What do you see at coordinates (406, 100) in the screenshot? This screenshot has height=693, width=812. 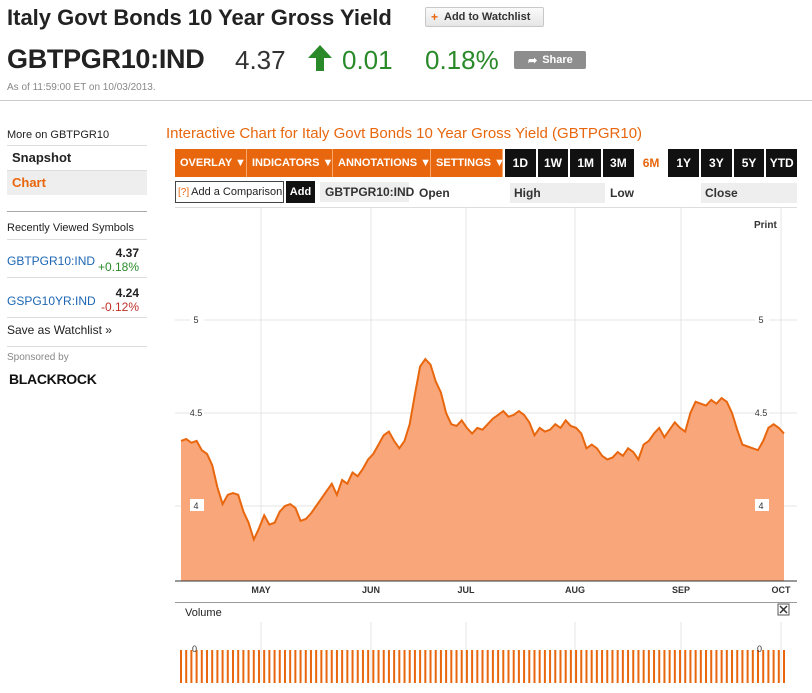 I see `header-divider` at bounding box center [406, 100].